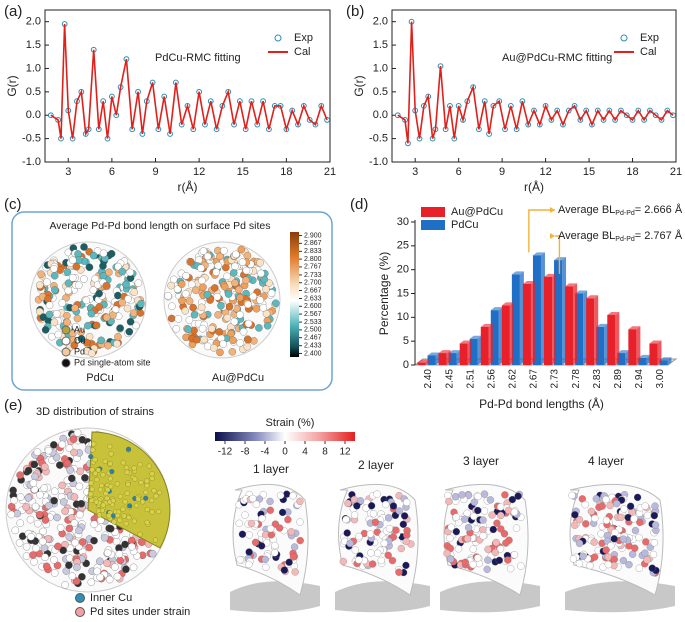 The image size is (685, 622). What do you see at coordinates (620, 597) in the screenshot?
I see `shadow` at bounding box center [620, 597].